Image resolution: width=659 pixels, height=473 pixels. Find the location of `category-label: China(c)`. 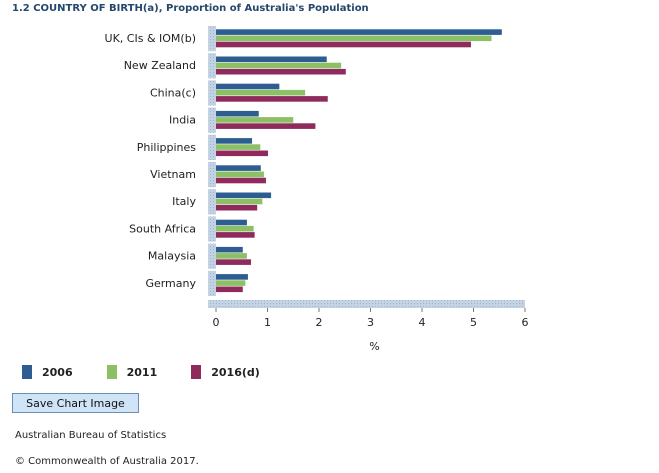

category-label: China(c) is located at coordinates (173, 92).